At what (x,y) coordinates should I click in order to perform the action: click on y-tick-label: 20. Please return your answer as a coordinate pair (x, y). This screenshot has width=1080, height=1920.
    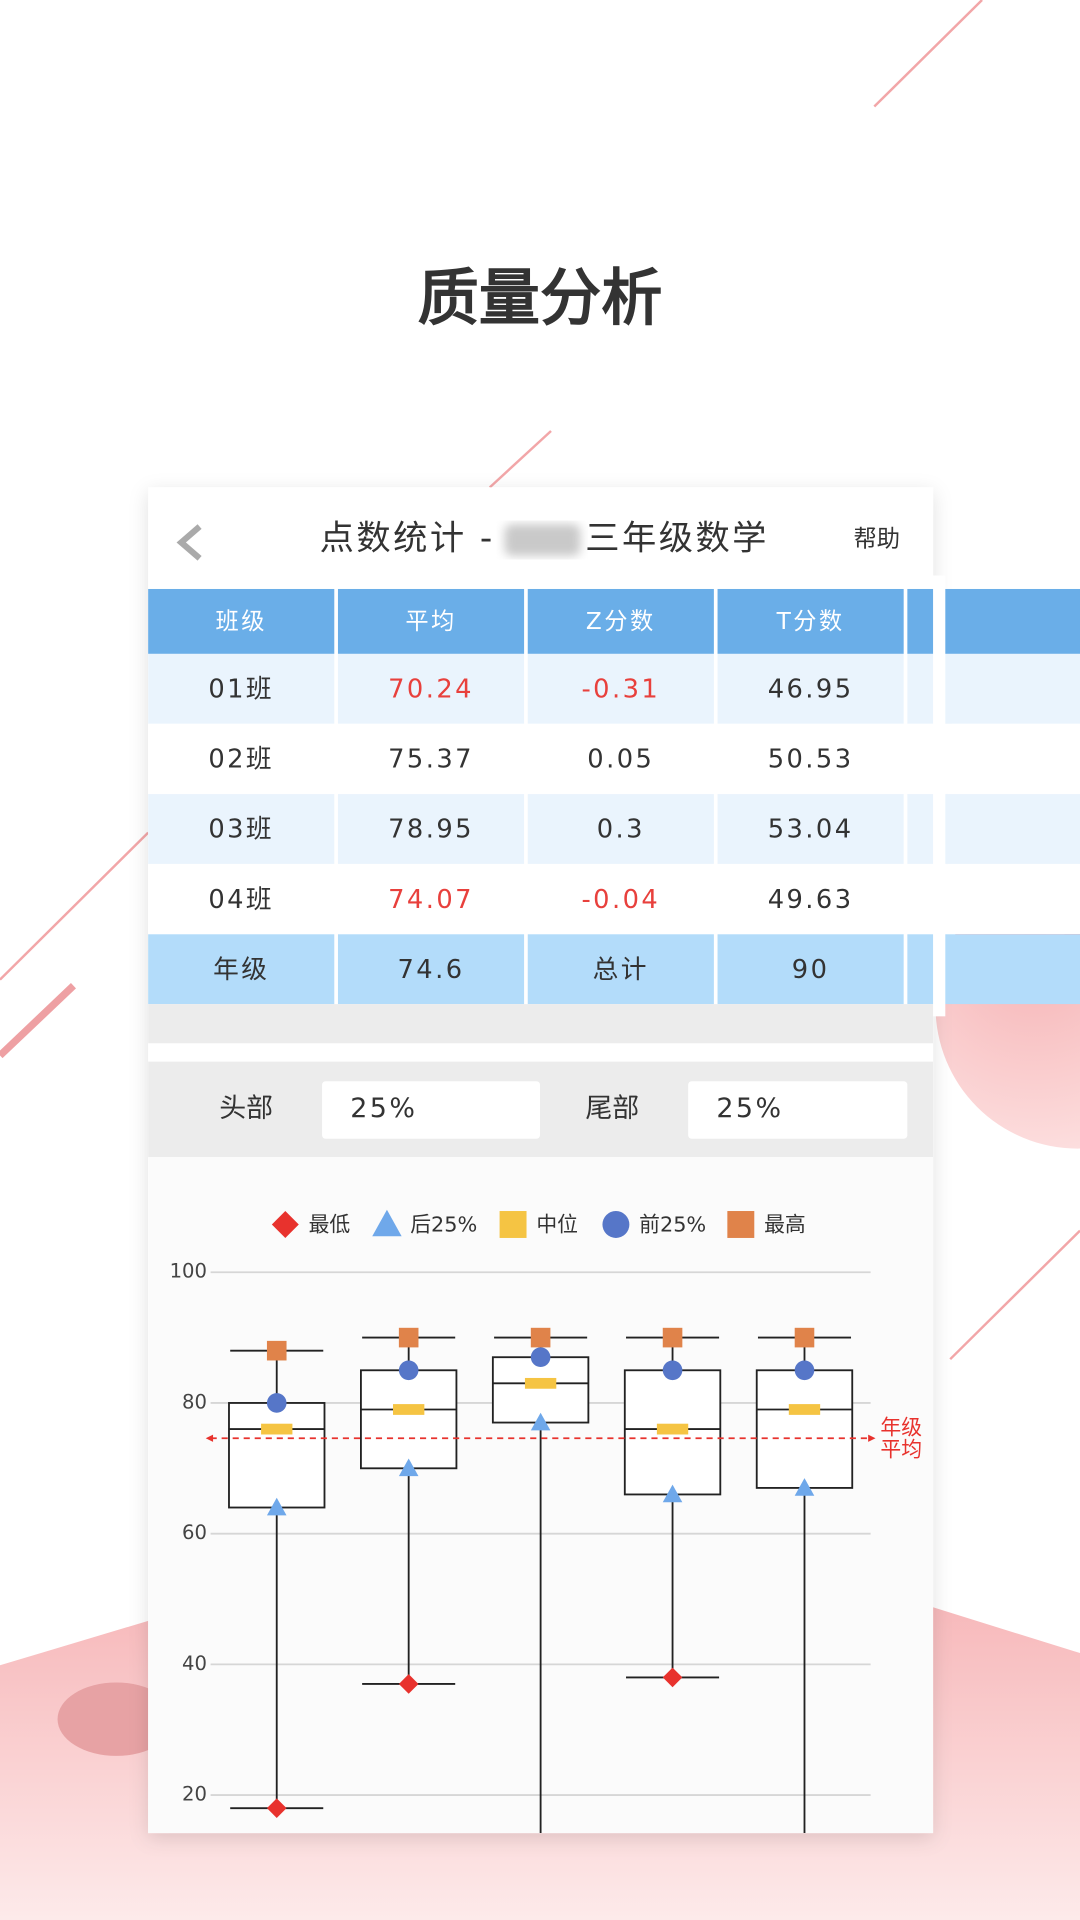
    Looking at the image, I should click on (194, 1794).